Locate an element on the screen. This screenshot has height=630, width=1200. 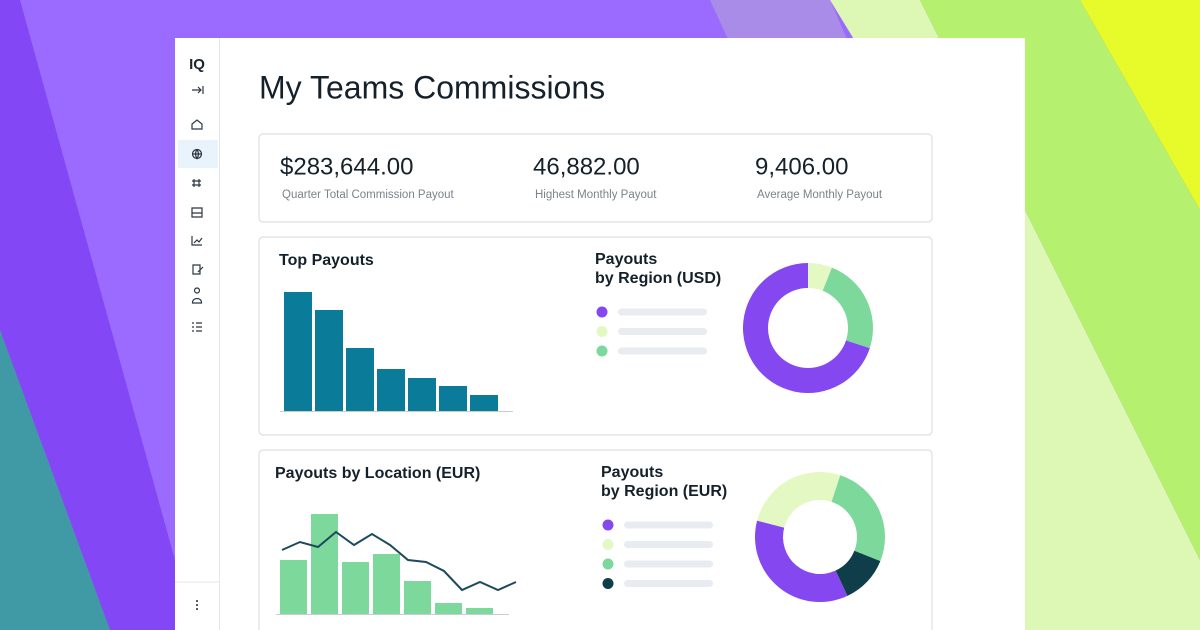
chart-title: Payouts by Location (EUR) is located at coordinates (377, 473).